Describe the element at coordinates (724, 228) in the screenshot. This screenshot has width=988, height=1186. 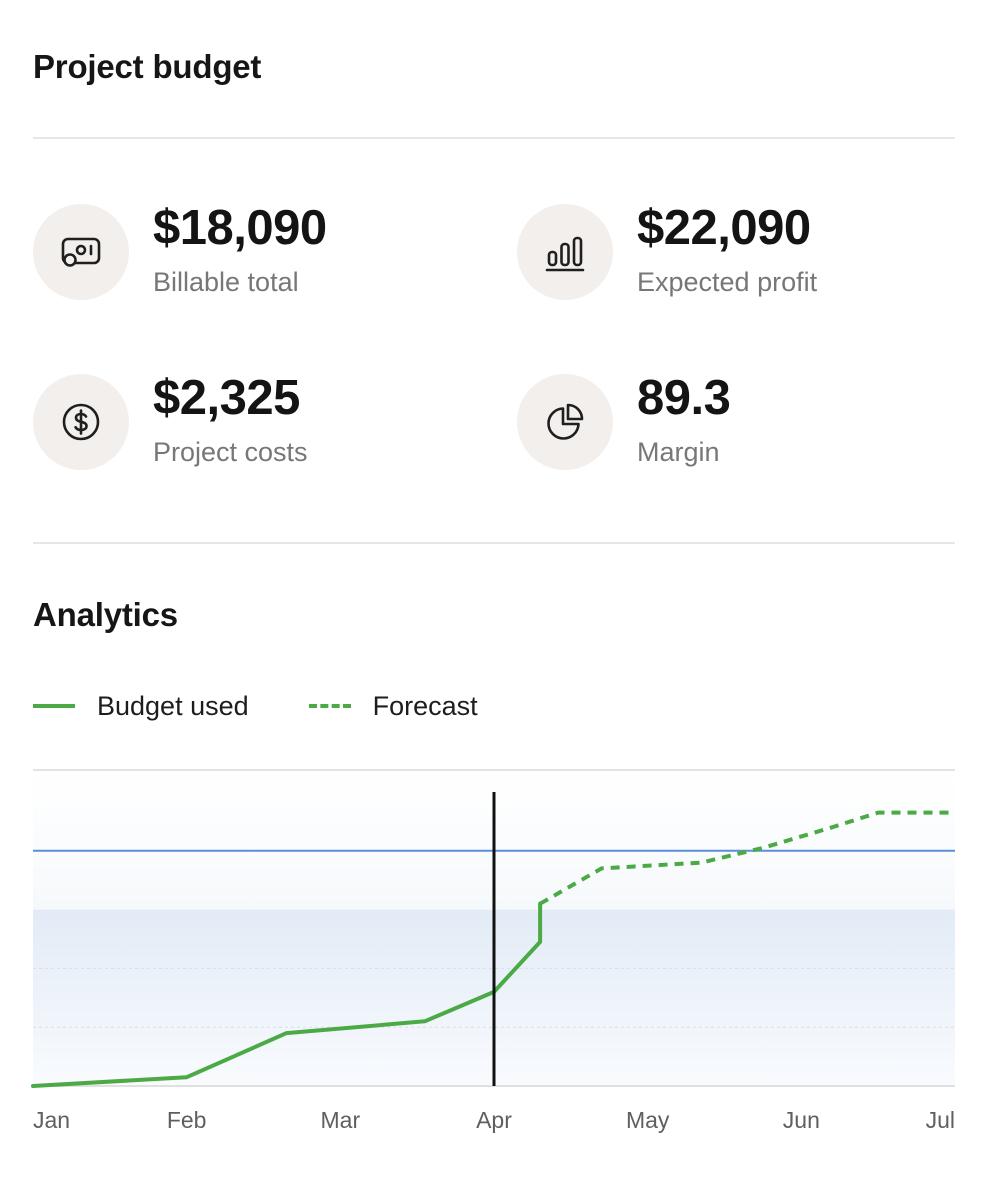
I see `expected-profit-value: $22,090` at that location.